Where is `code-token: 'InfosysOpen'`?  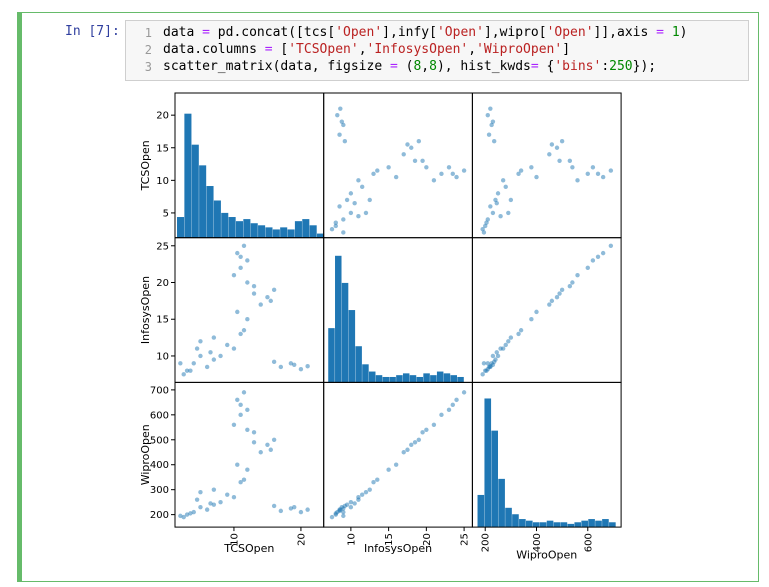 code-token: 'InfosysOpen' is located at coordinates (417, 49).